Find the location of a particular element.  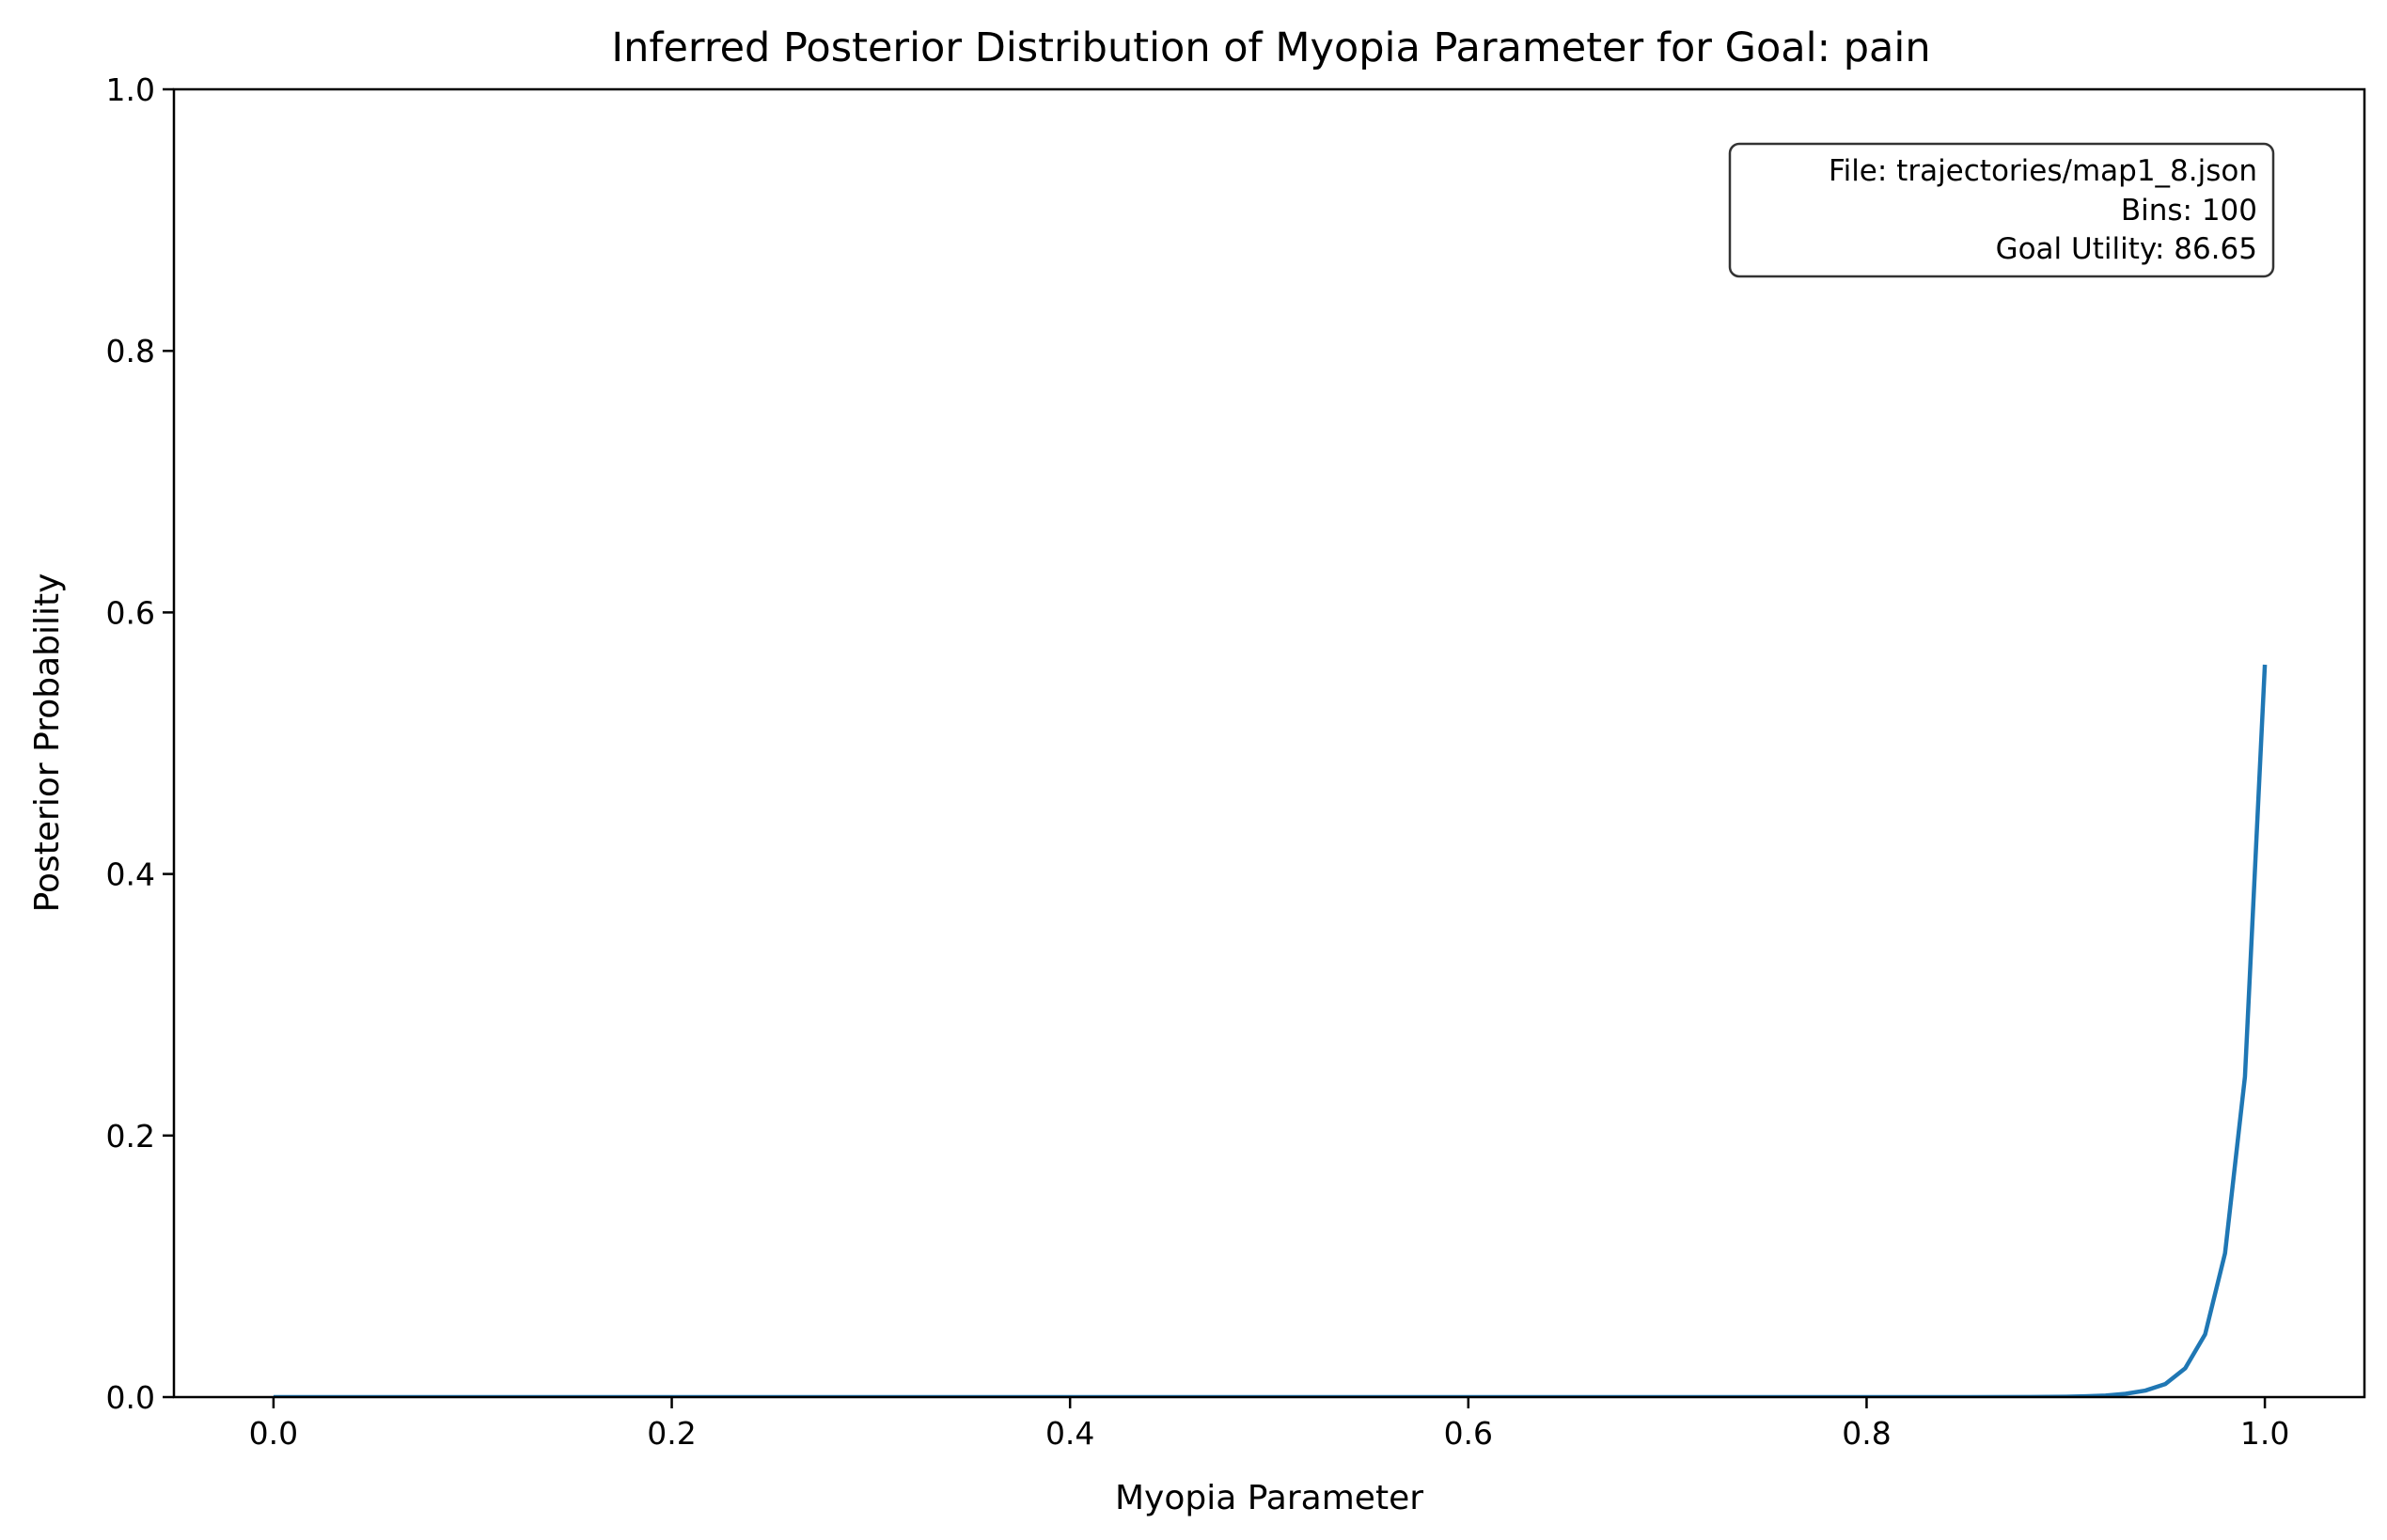

x-tick-label: 1.0 is located at coordinates (2264, 1433).